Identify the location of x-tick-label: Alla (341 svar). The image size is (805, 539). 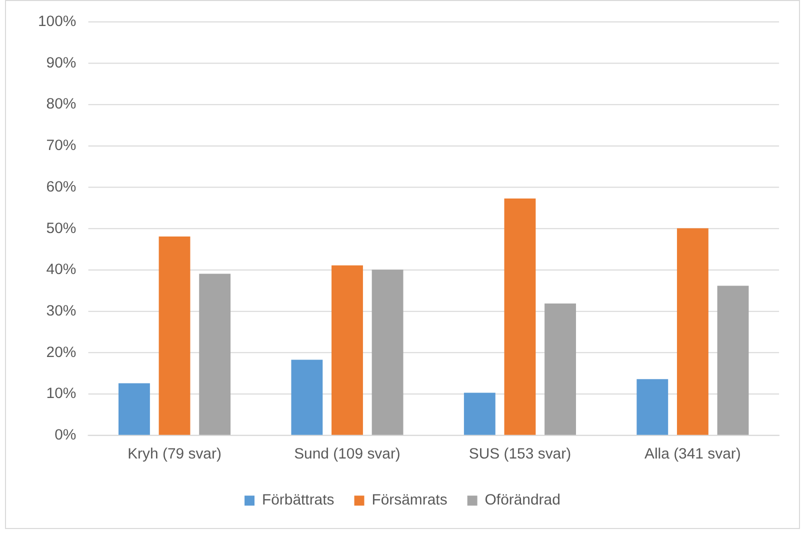
(692, 453).